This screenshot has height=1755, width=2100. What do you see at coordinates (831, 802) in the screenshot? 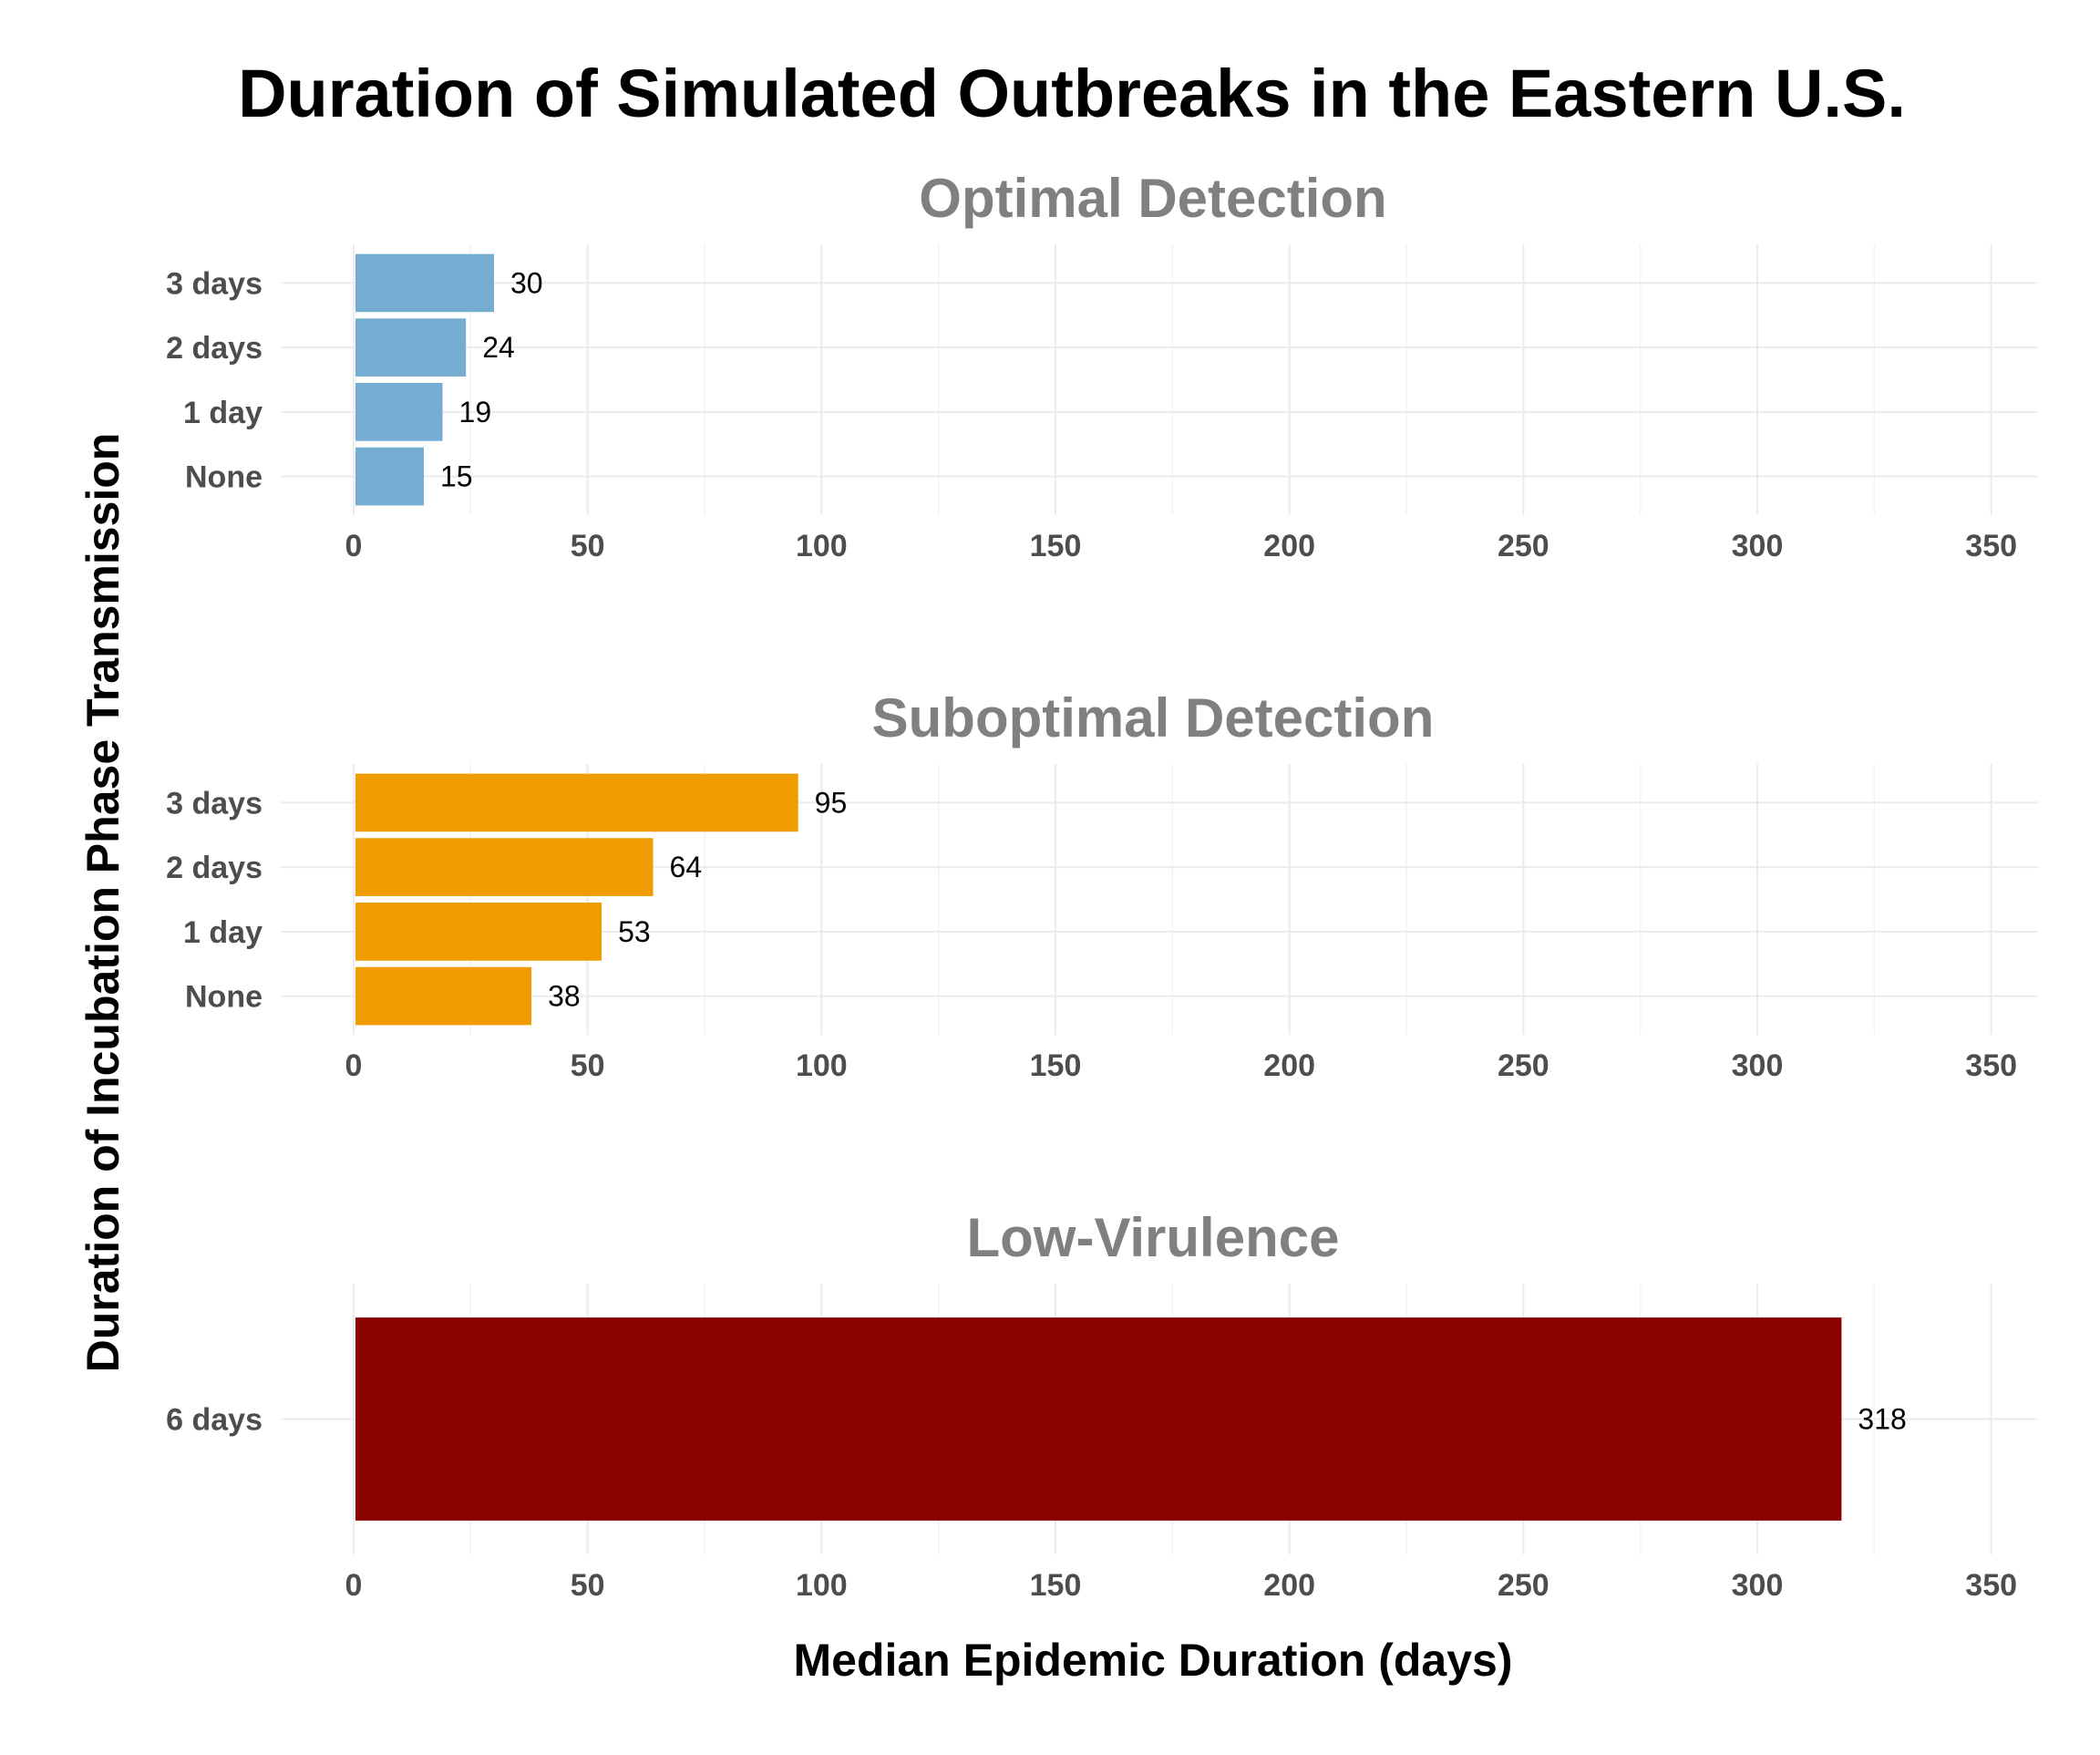
I see `bar-value-label: 95` at bounding box center [831, 802].